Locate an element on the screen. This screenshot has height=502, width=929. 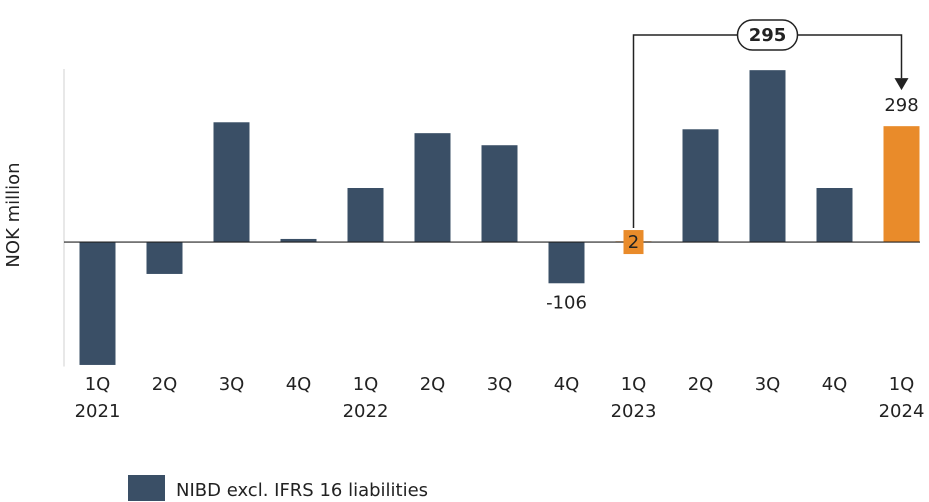
y-axis-label: NOK million is located at coordinates (13, 214).